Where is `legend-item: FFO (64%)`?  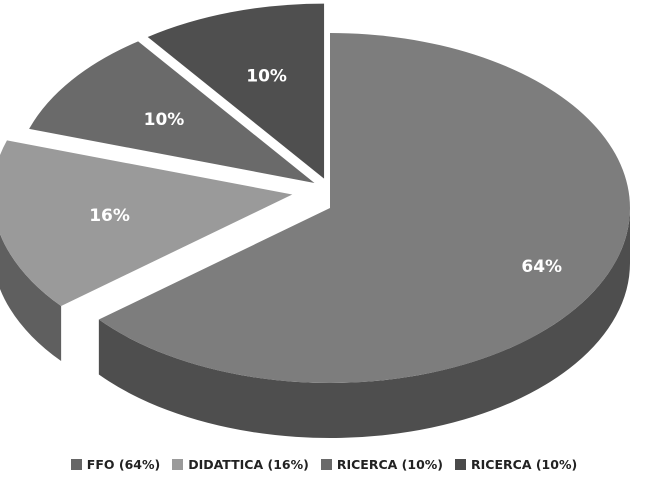 legend-item: FFO (64%) is located at coordinates (115, 464).